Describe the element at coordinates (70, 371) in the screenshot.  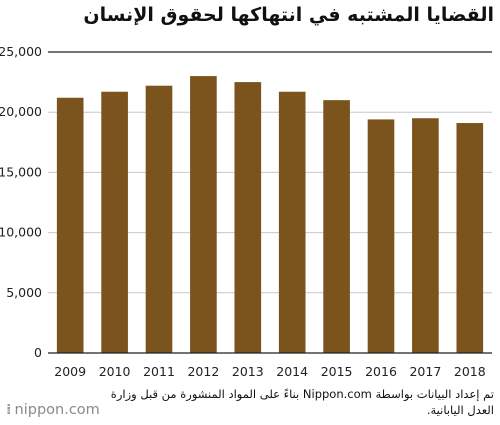
I see `x-tick-label: 2009` at that location.